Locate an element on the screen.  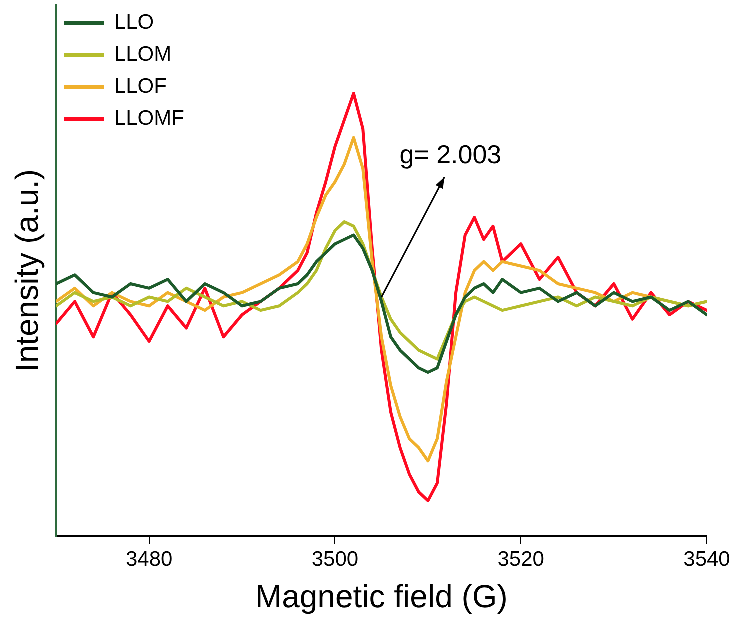
y-axis-title: Intensity (a.u.) is located at coordinates (27, 270).